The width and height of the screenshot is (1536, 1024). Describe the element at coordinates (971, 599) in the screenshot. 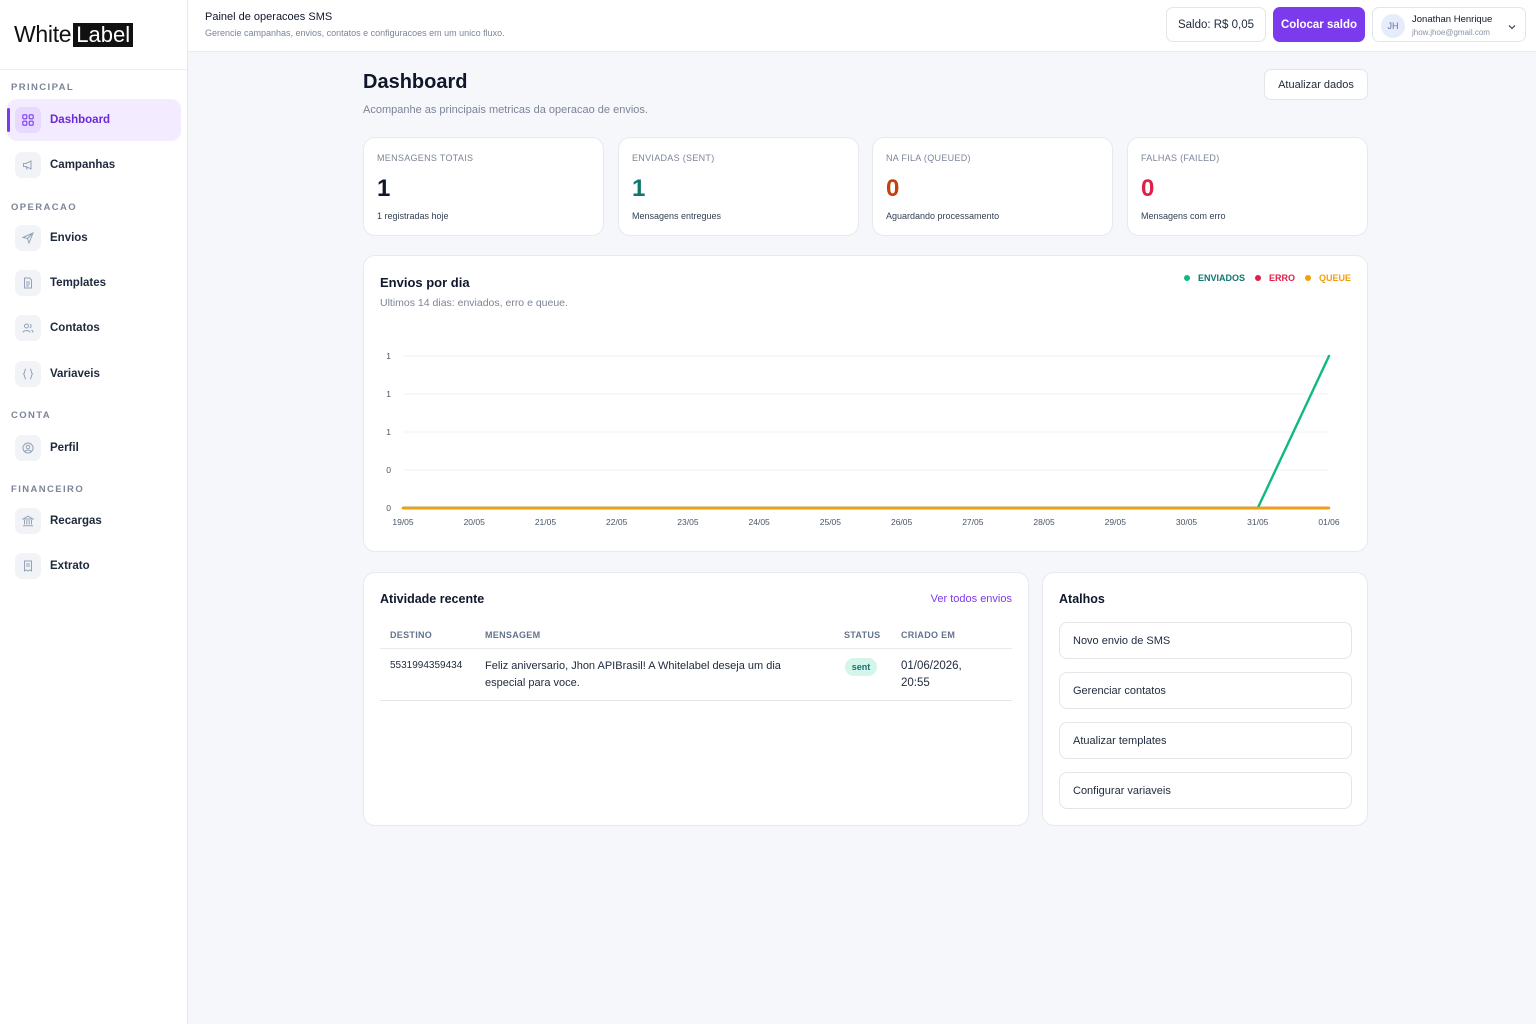

I see `see-all-link: Ver todos envios` at that location.